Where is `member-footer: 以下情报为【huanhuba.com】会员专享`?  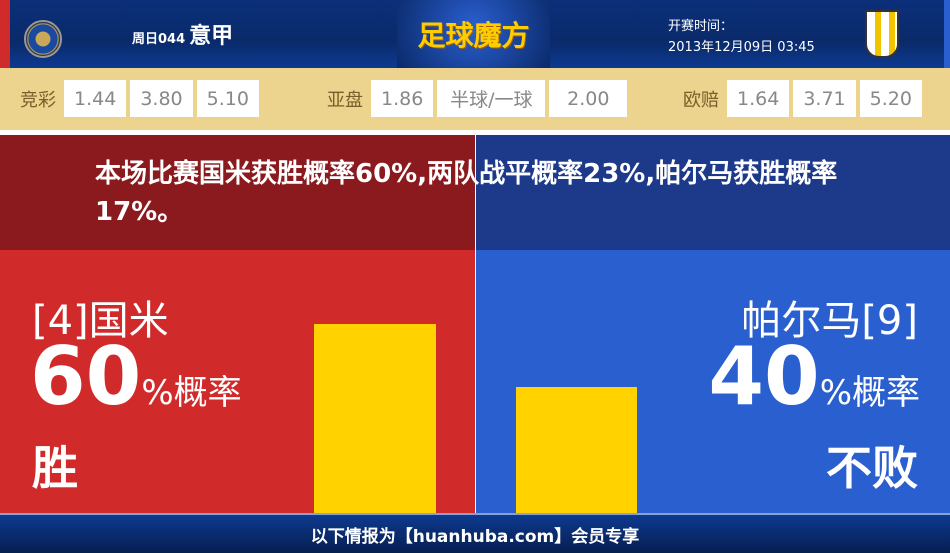 member-footer: 以下情报为【huanhuba.com】会员专享 is located at coordinates (475, 533).